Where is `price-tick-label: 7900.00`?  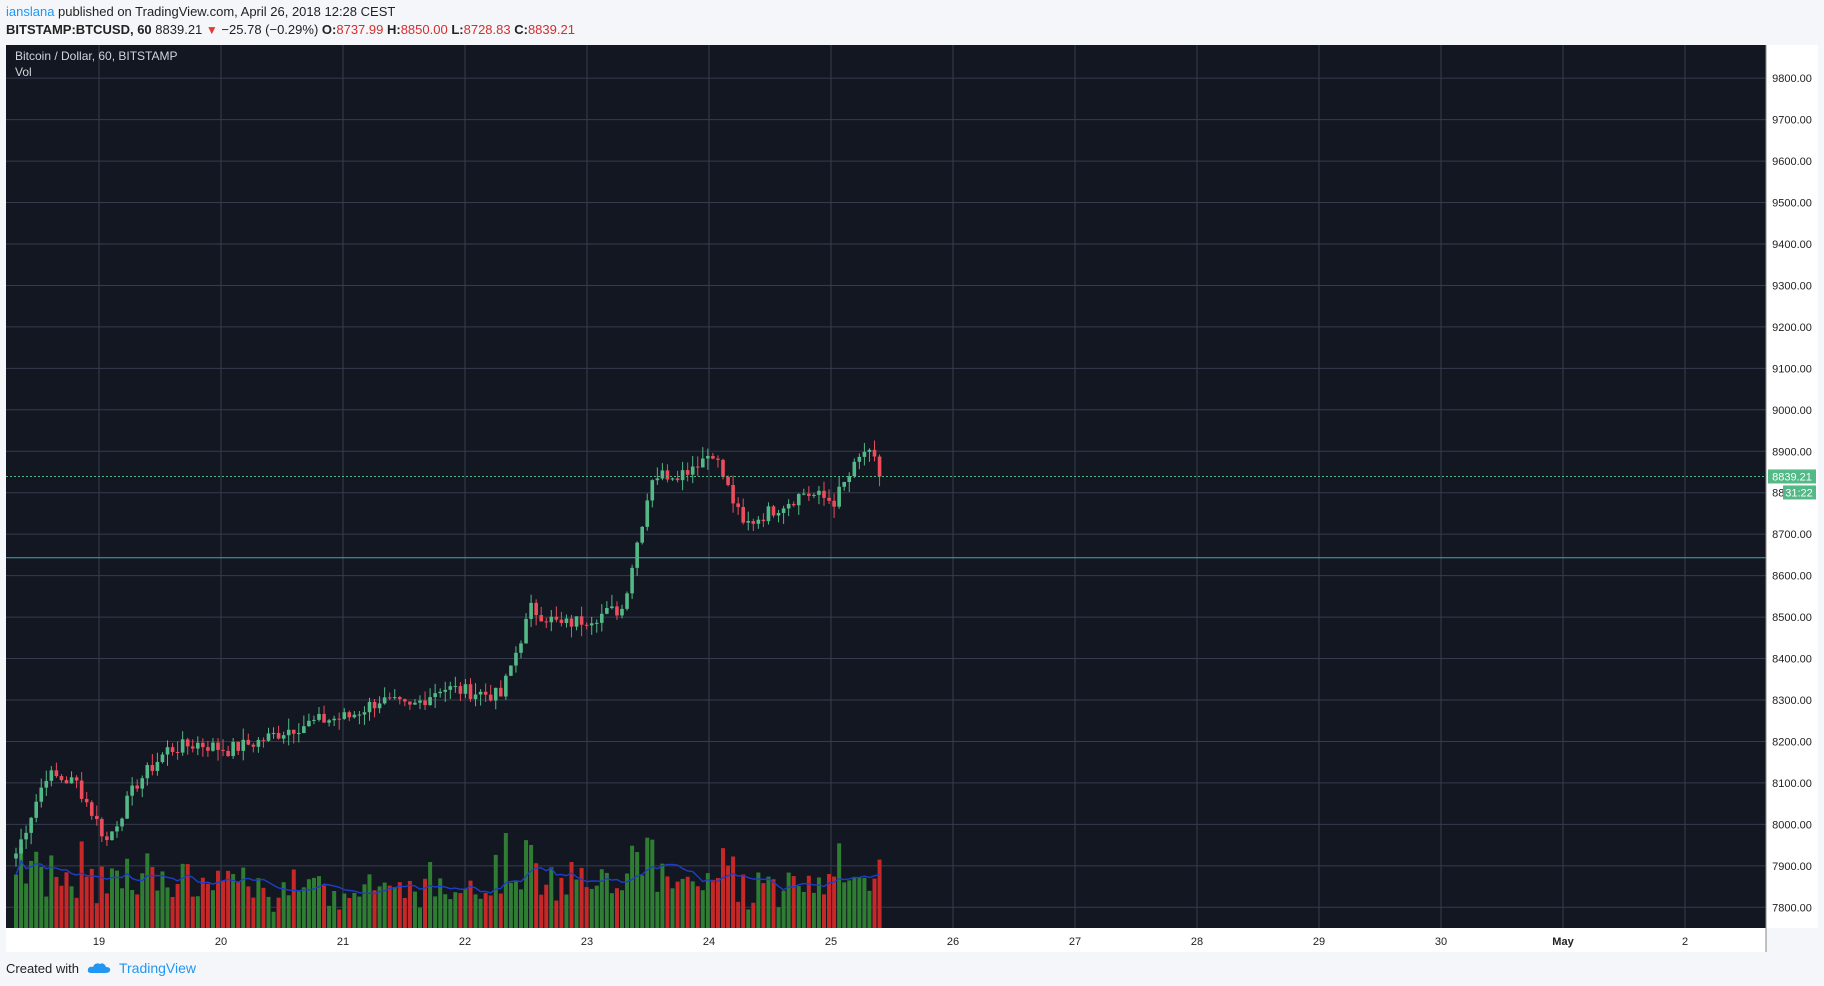
price-tick-label: 7900.00 is located at coordinates (1792, 867).